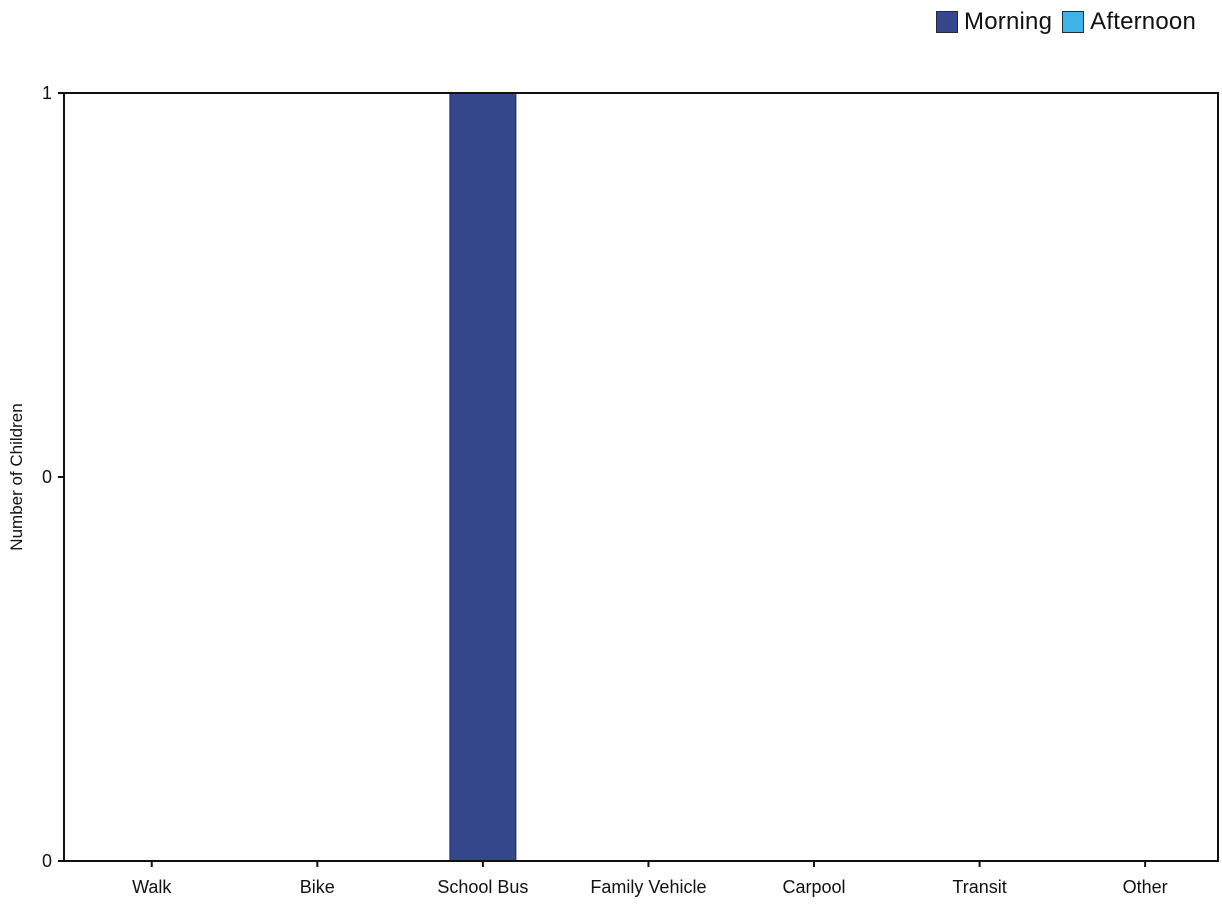 The height and width of the screenshot is (906, 1222). What do you see at coordinates (152, 887) in the screenshot?
I see `x-tick-label: Walk` at bounding box center [152, 887].